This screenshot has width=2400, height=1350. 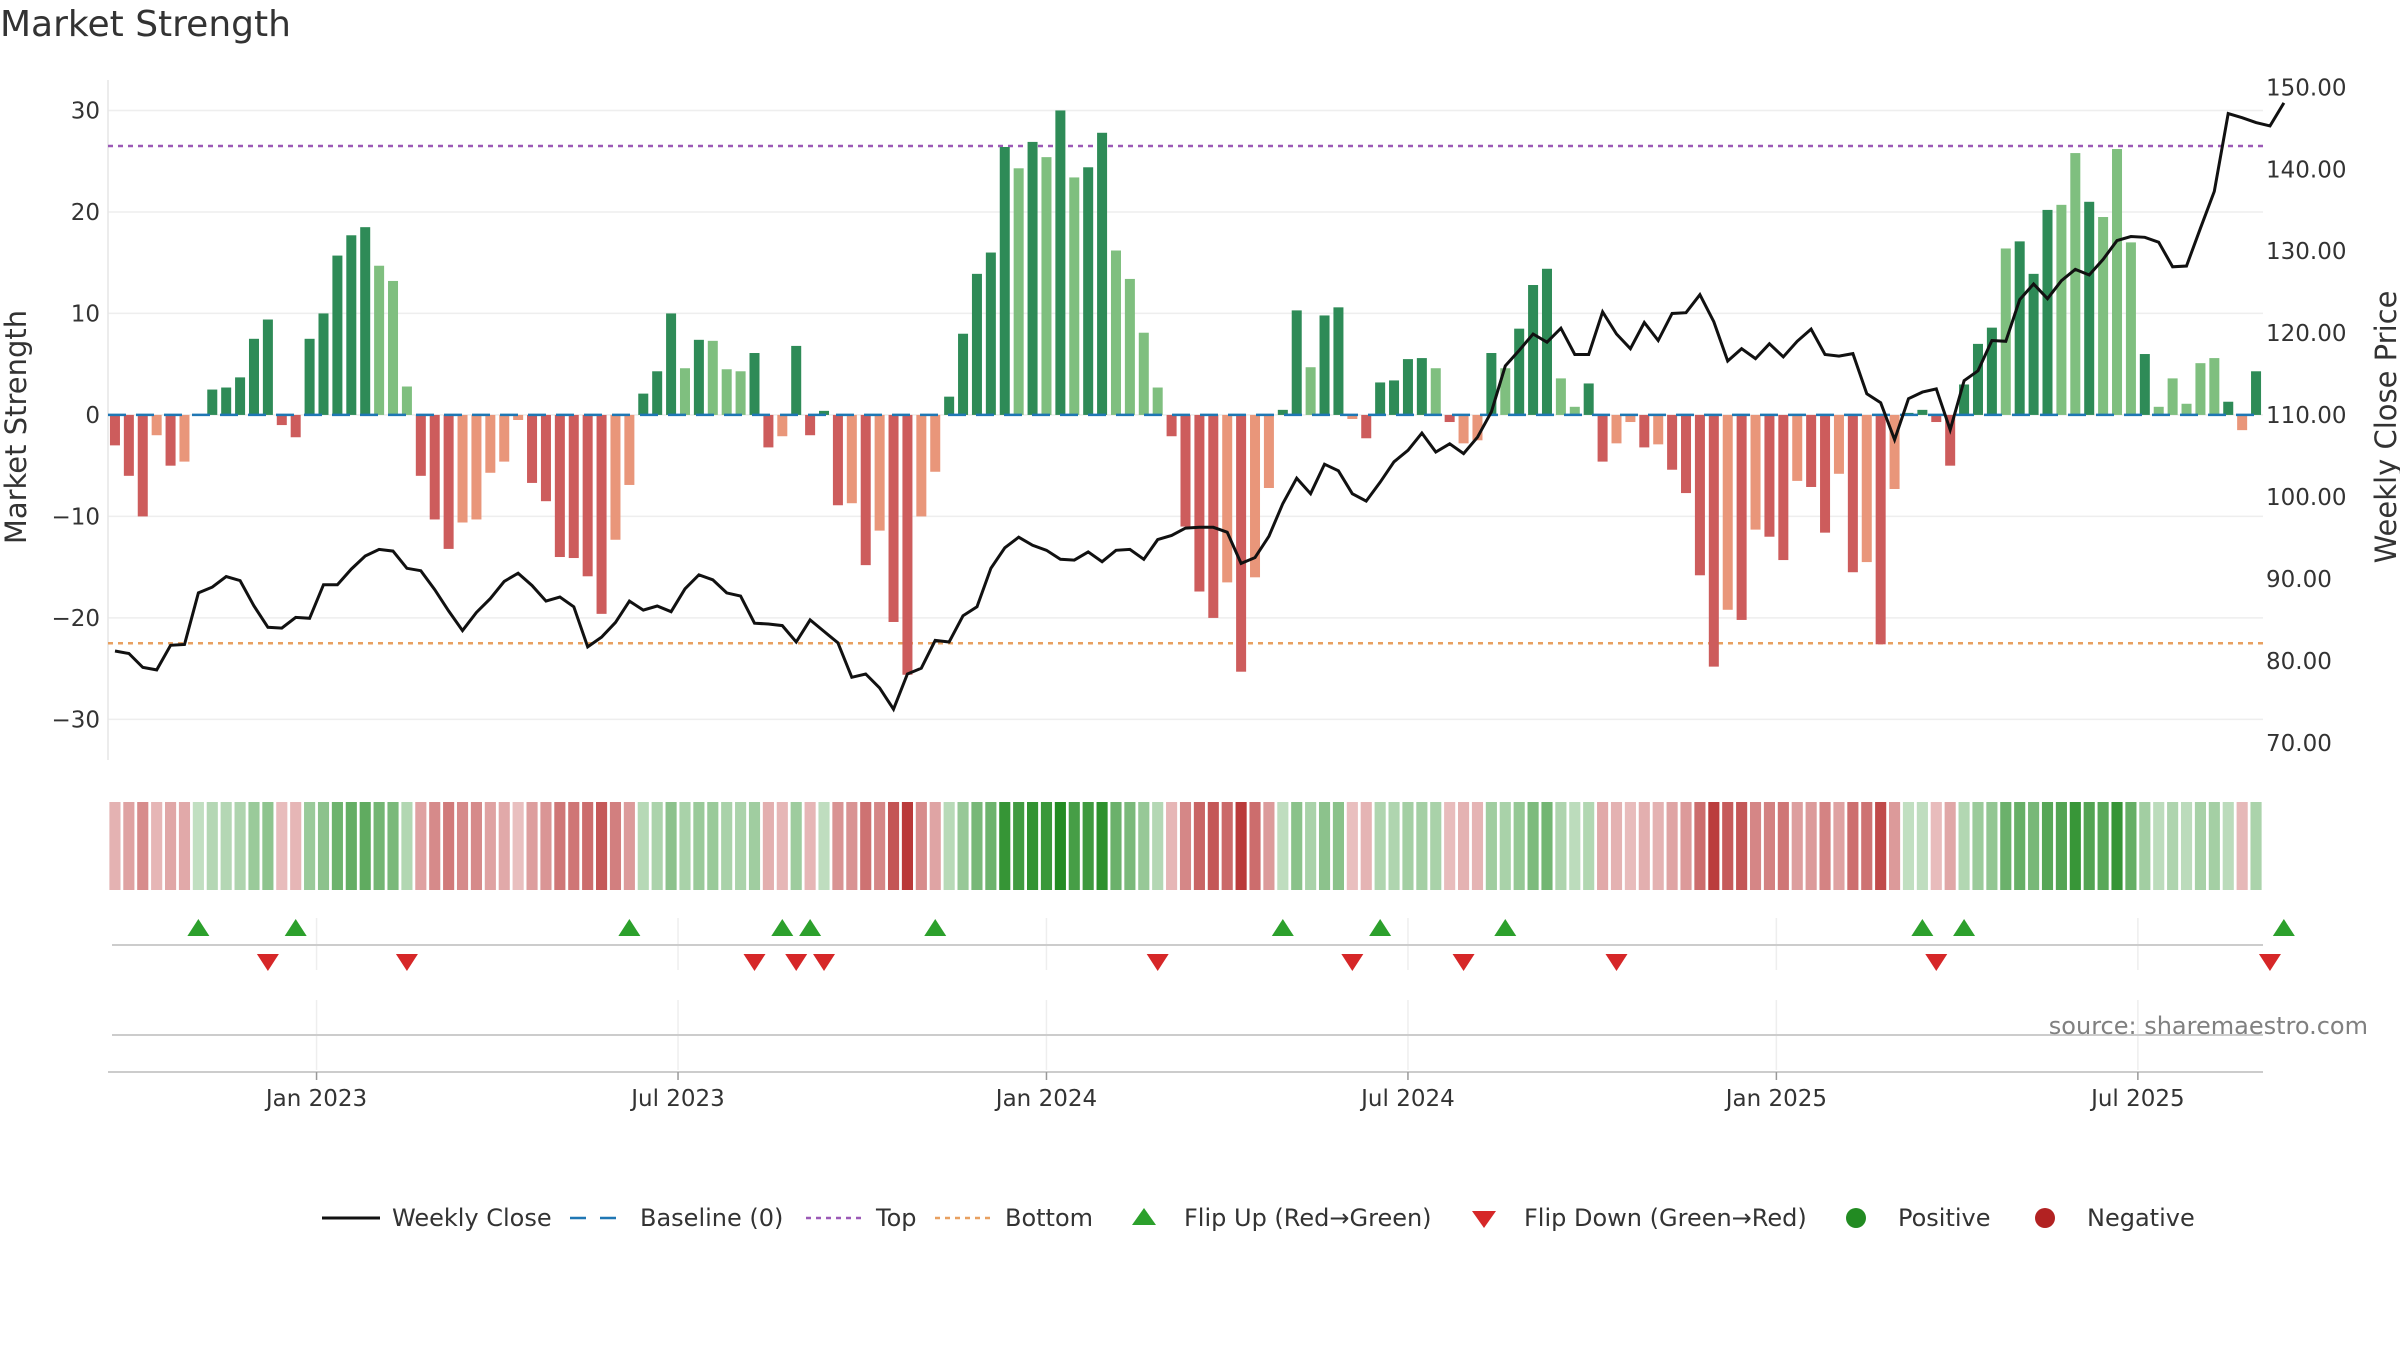 I want to click on right-tick-label: 120.00, so click(x=2306, y=334).